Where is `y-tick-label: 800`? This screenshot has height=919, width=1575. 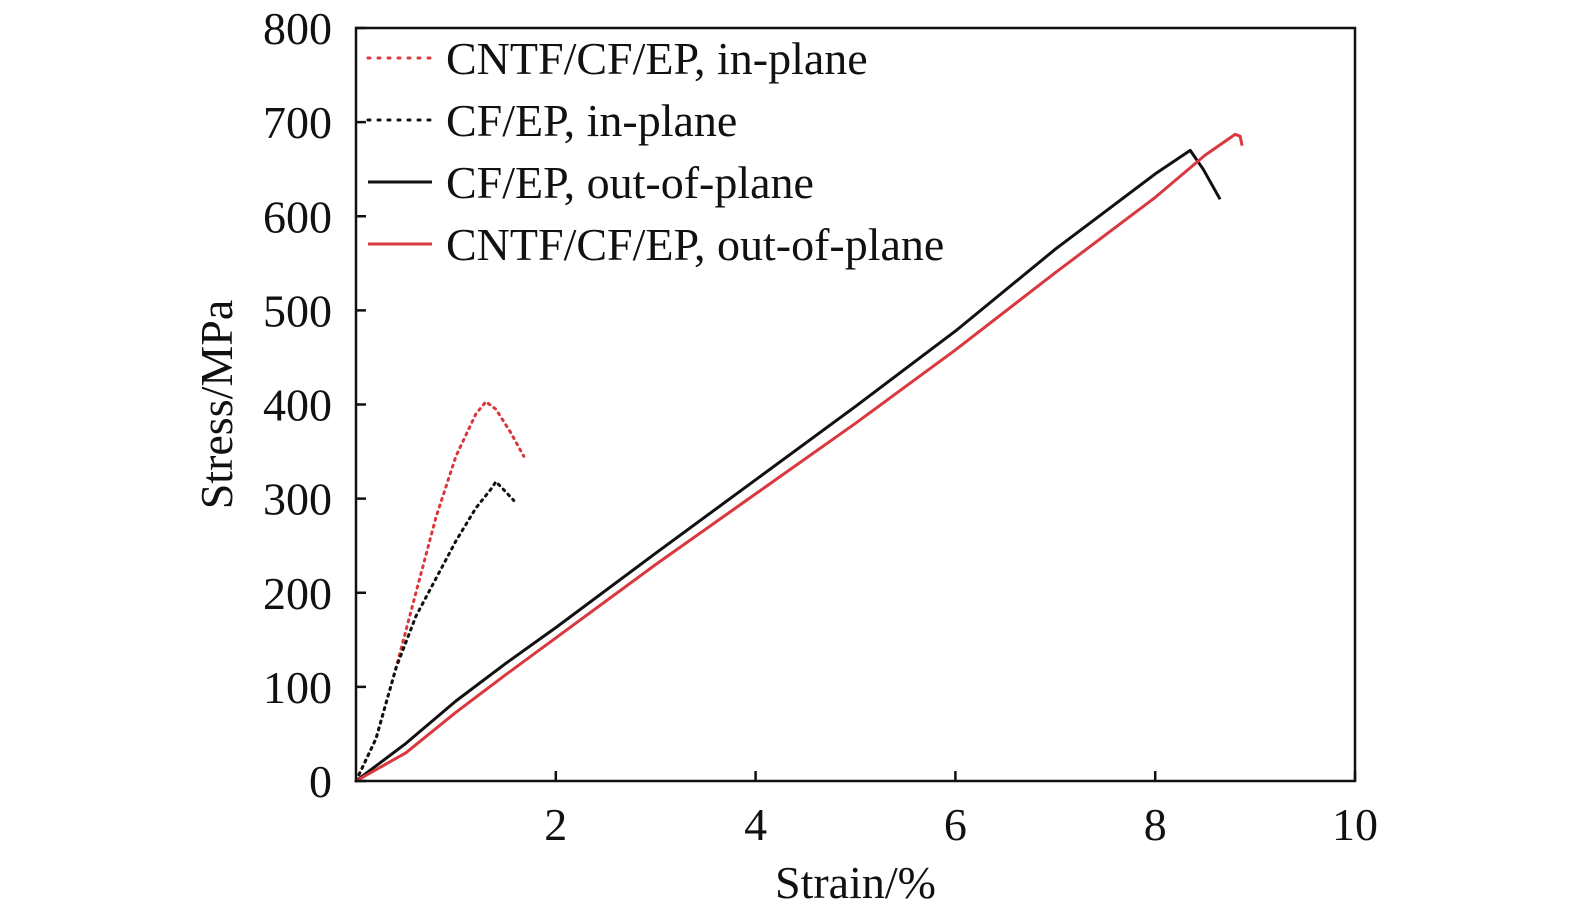
y-tick-label: 800 is located at coordinates (297, 28).